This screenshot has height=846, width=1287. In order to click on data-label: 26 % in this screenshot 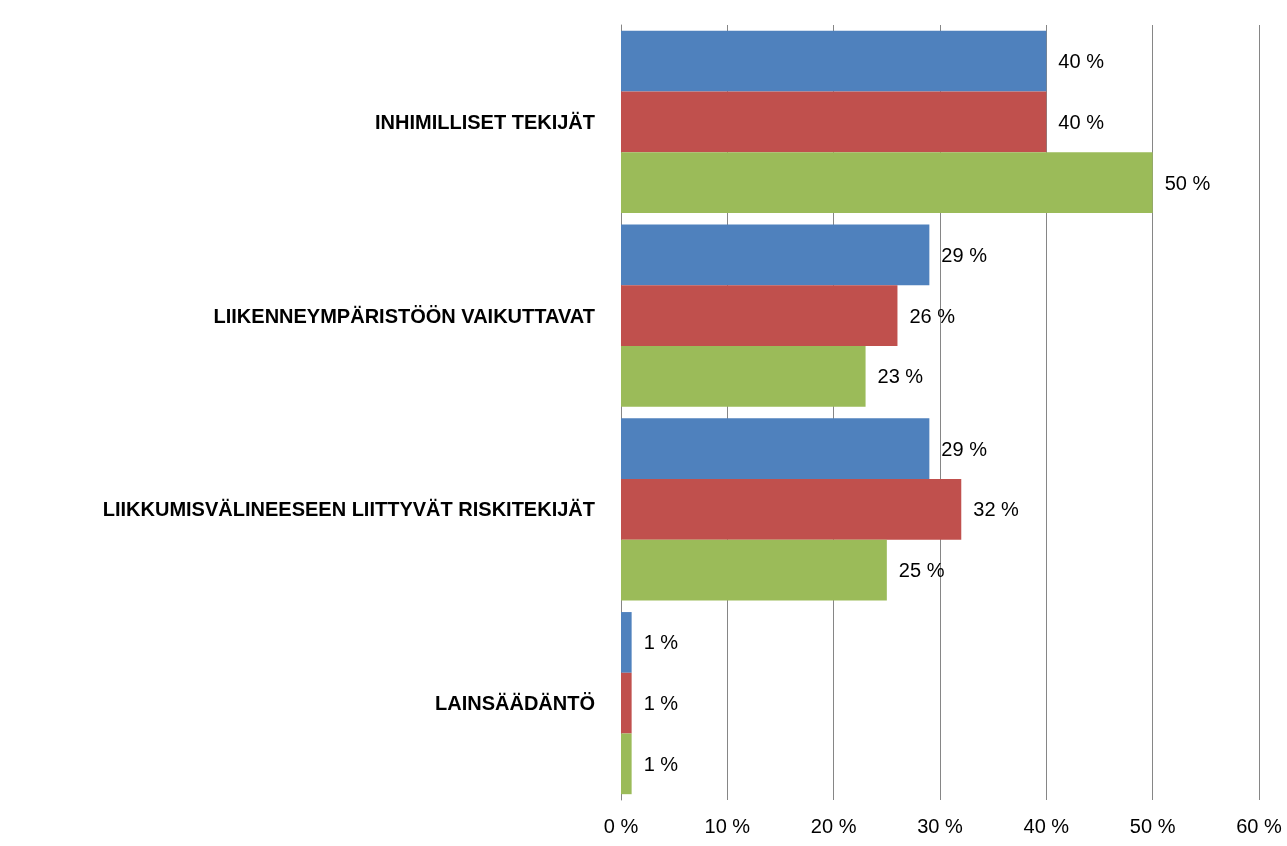, I will do `click(932, 315)`.